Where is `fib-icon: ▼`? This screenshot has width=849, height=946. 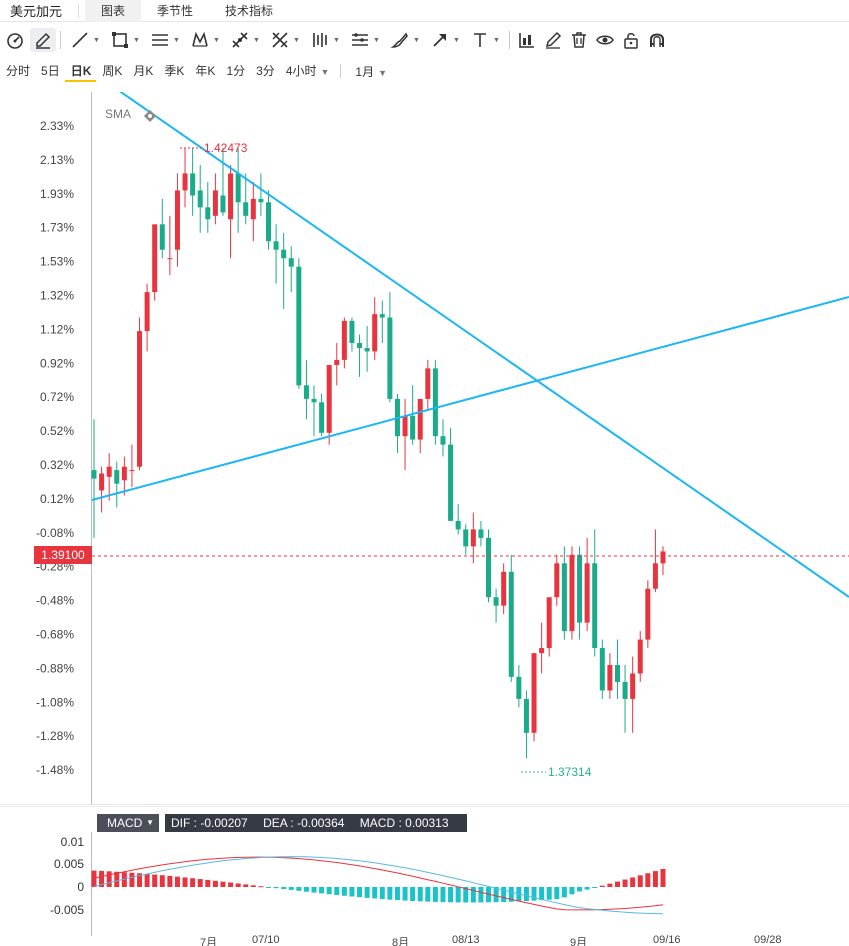 fib-icon: ▼ is located at coordinates (365, 40).